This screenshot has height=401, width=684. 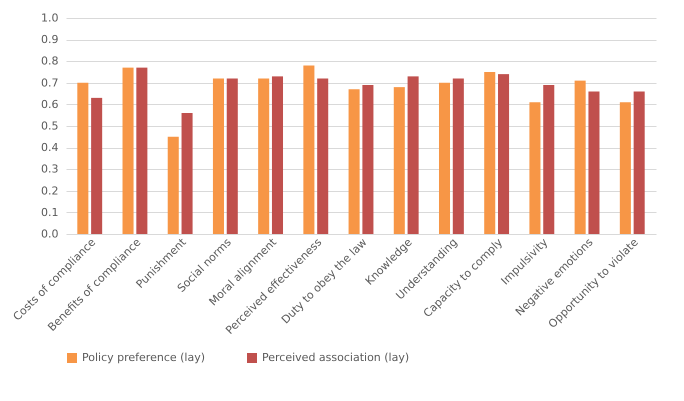 I want to click on y-tick-label: 0.5, so click(x=49, y=126).